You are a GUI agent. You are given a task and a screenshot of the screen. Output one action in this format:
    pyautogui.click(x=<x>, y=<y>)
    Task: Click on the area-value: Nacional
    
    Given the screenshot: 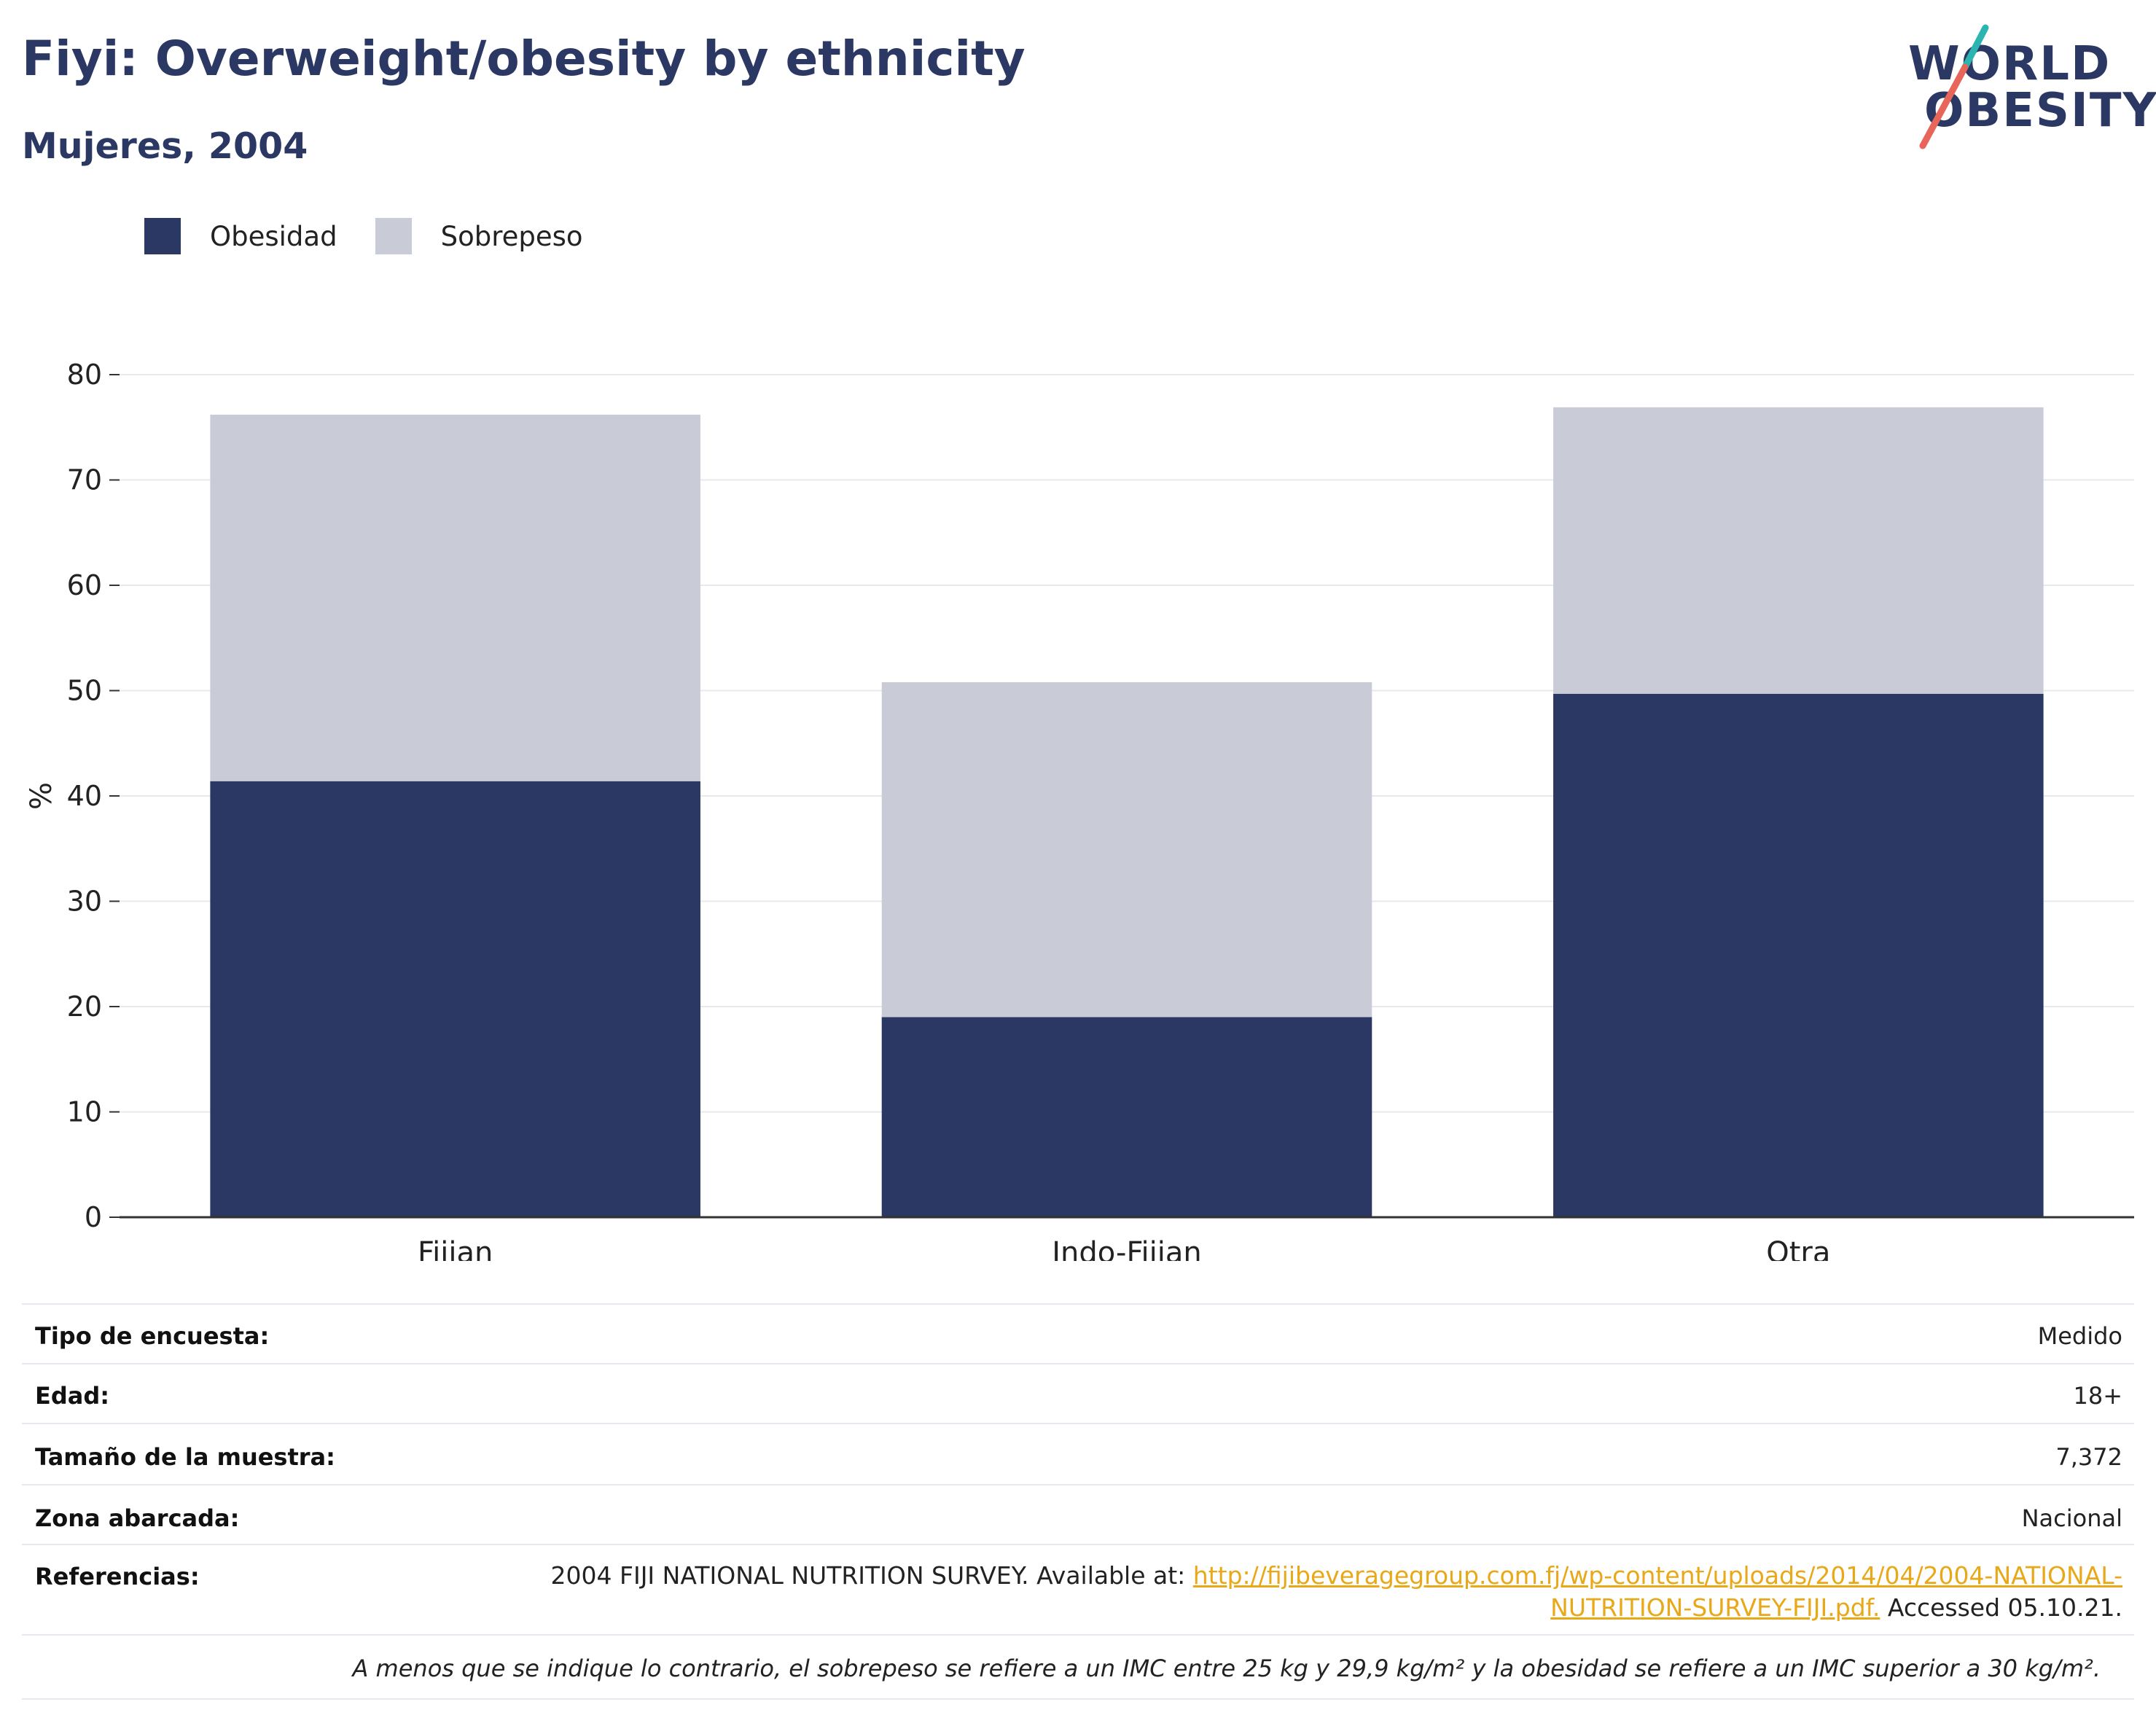 What is the action you would take?
    pyautogui.click(x=2071, y=1518)
    